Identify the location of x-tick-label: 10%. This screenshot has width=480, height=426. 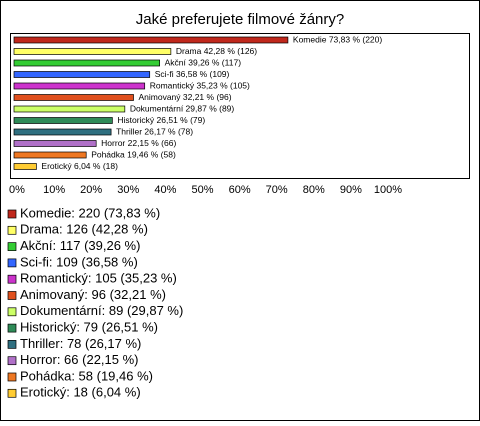
(54, 190).